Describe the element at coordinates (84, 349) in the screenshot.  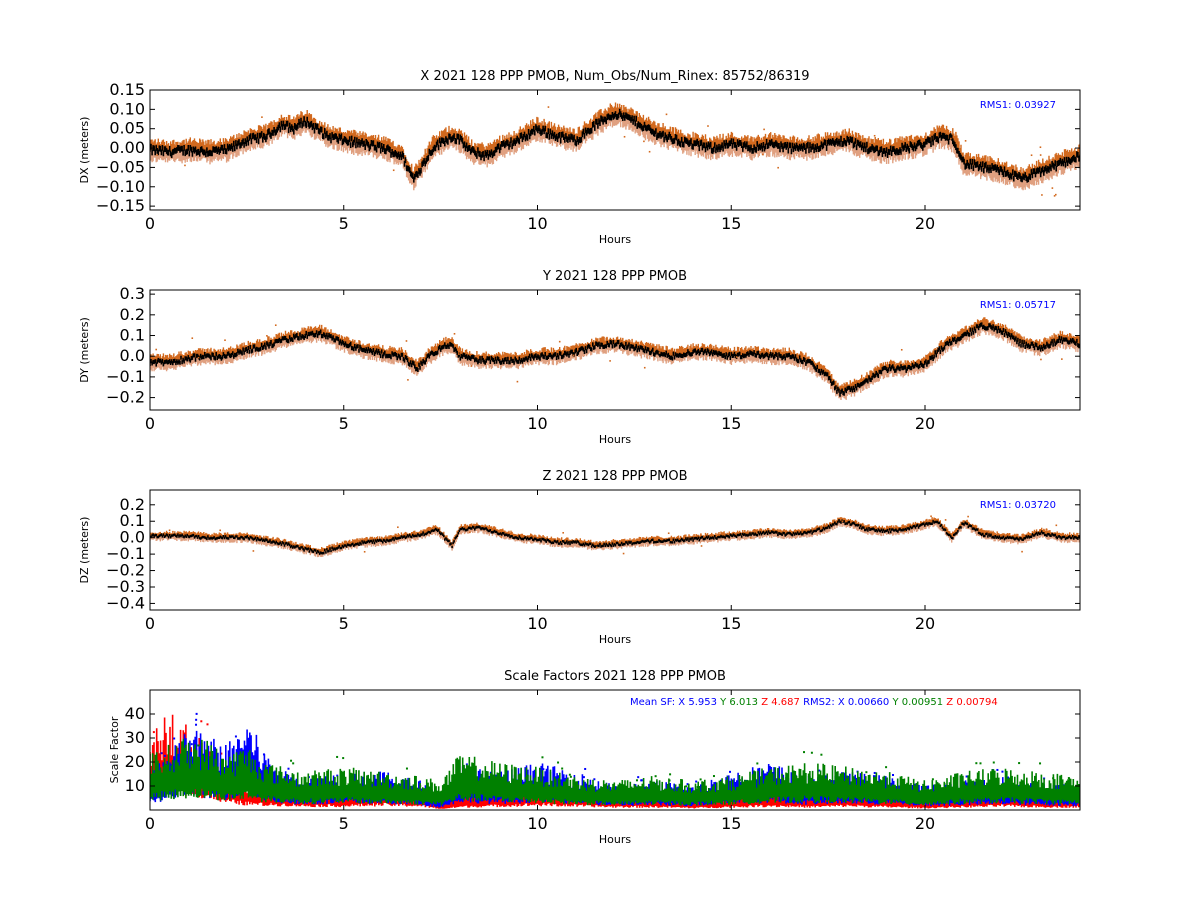
I see `y-axis-label: DY (meters)` at that location.